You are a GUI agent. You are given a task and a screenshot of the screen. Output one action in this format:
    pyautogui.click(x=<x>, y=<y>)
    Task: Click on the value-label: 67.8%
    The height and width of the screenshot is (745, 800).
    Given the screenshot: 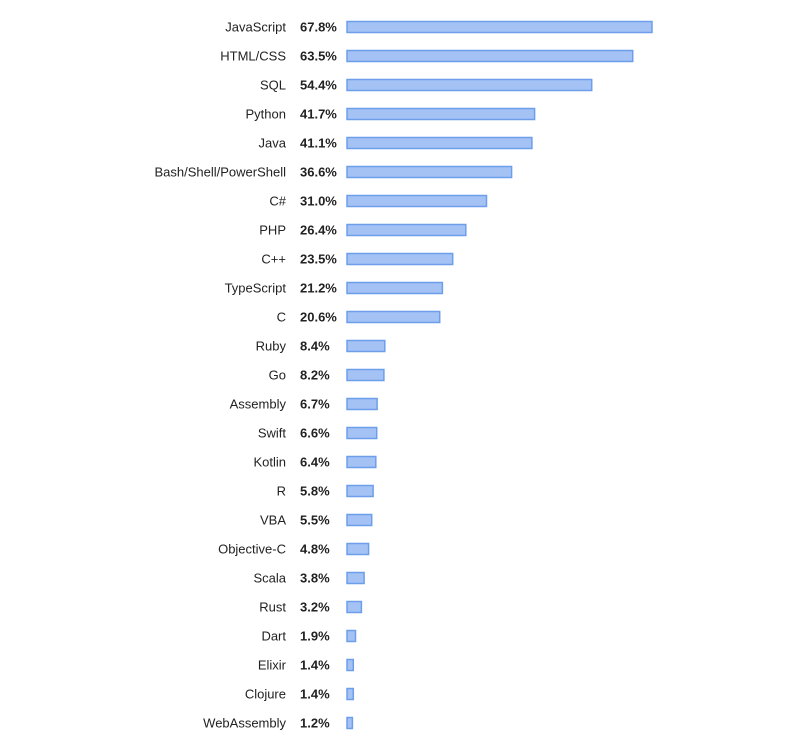 What is the action you would take?
    pyautogui.click(x=318, y=27)
    